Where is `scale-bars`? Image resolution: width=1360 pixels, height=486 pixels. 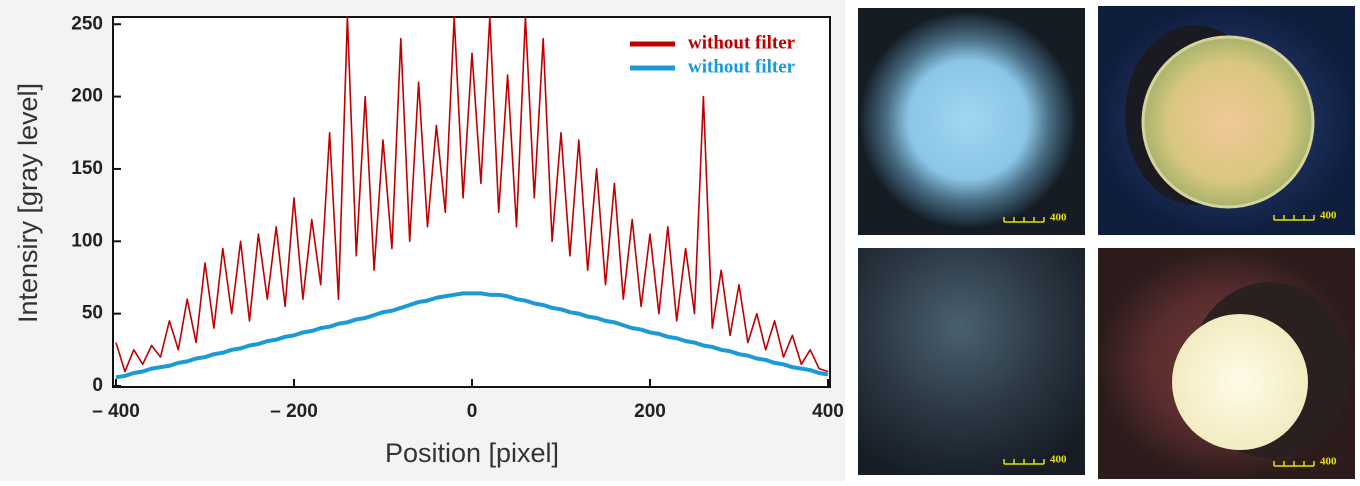
scale-bars is located at coordinates (1159, 341).